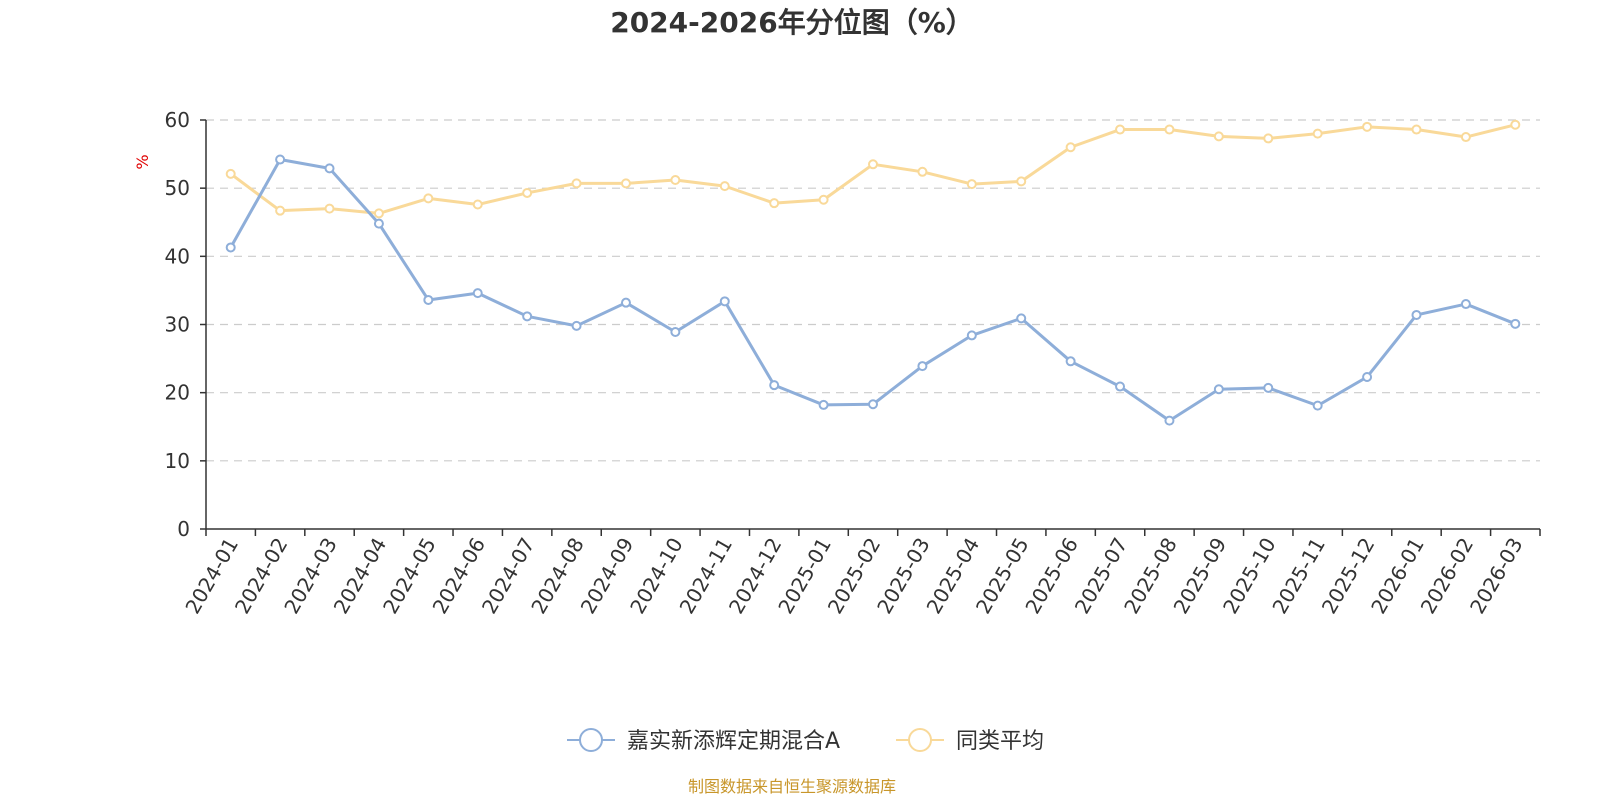 This screenshot has height=800, width=1600. What do you see at coordinates (177, 188) in the screenshot?
I see `y-tick-label: 50` at bounding box center [177, 188].